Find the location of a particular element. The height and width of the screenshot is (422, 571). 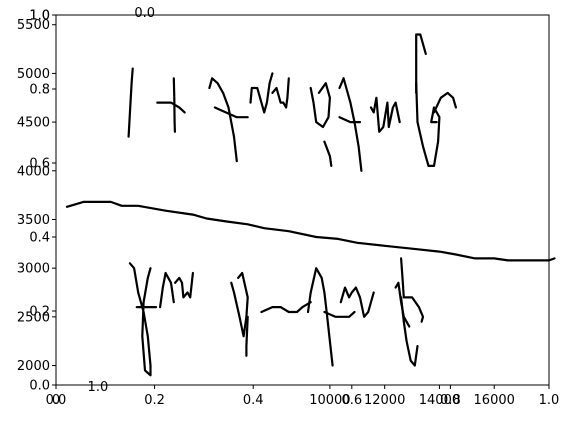

base-x-tick-label-2: 0.4 is located at coordinates (253, 400).